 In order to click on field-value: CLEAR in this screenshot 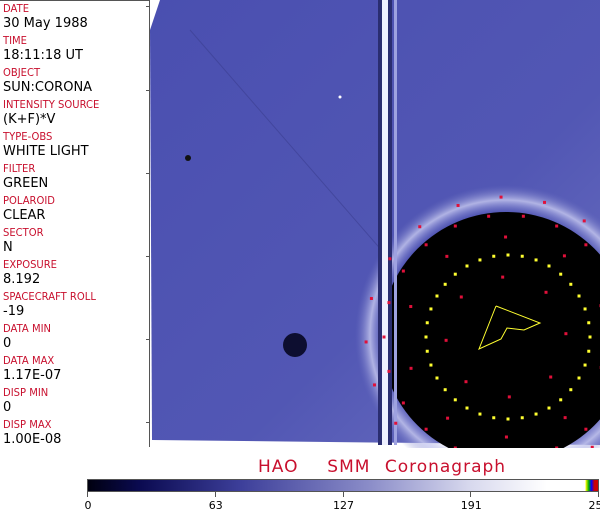, I will do `click(24, 215)`.